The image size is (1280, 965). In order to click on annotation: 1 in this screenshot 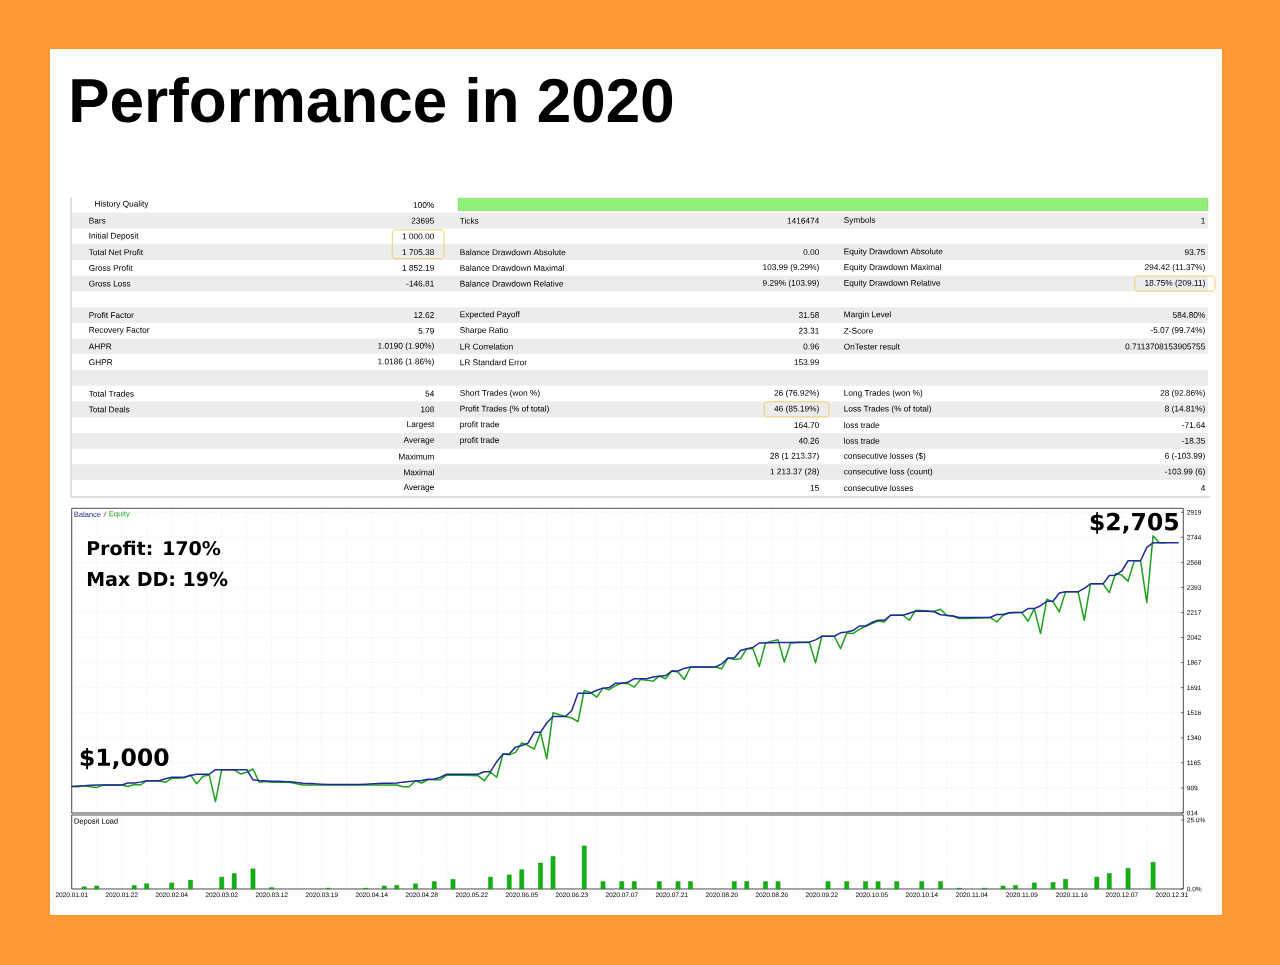, I will do `click(1203, 220)`.